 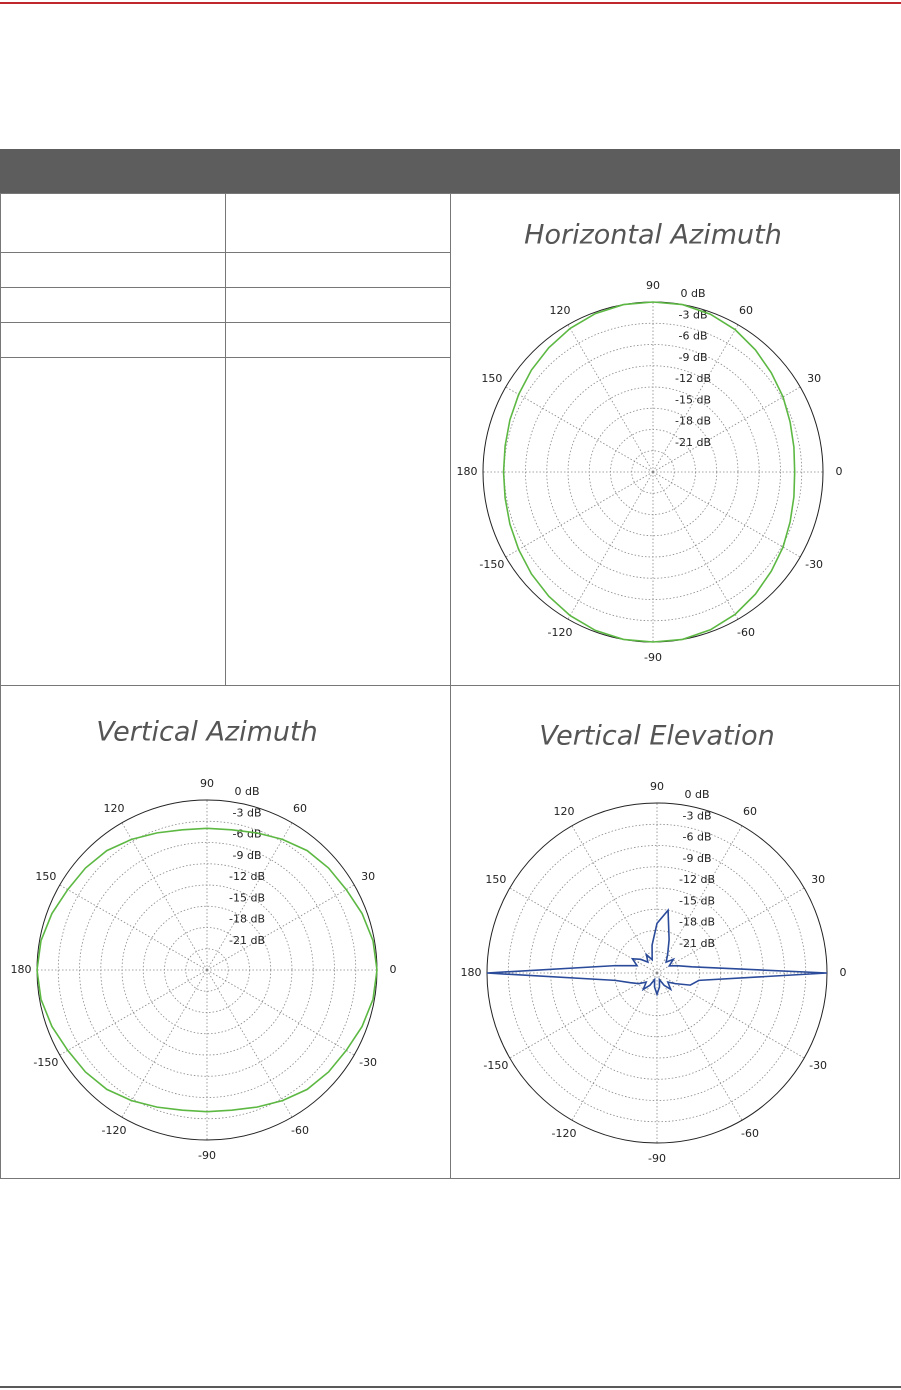 I want to click on table-header, so click(x=450, y=171).